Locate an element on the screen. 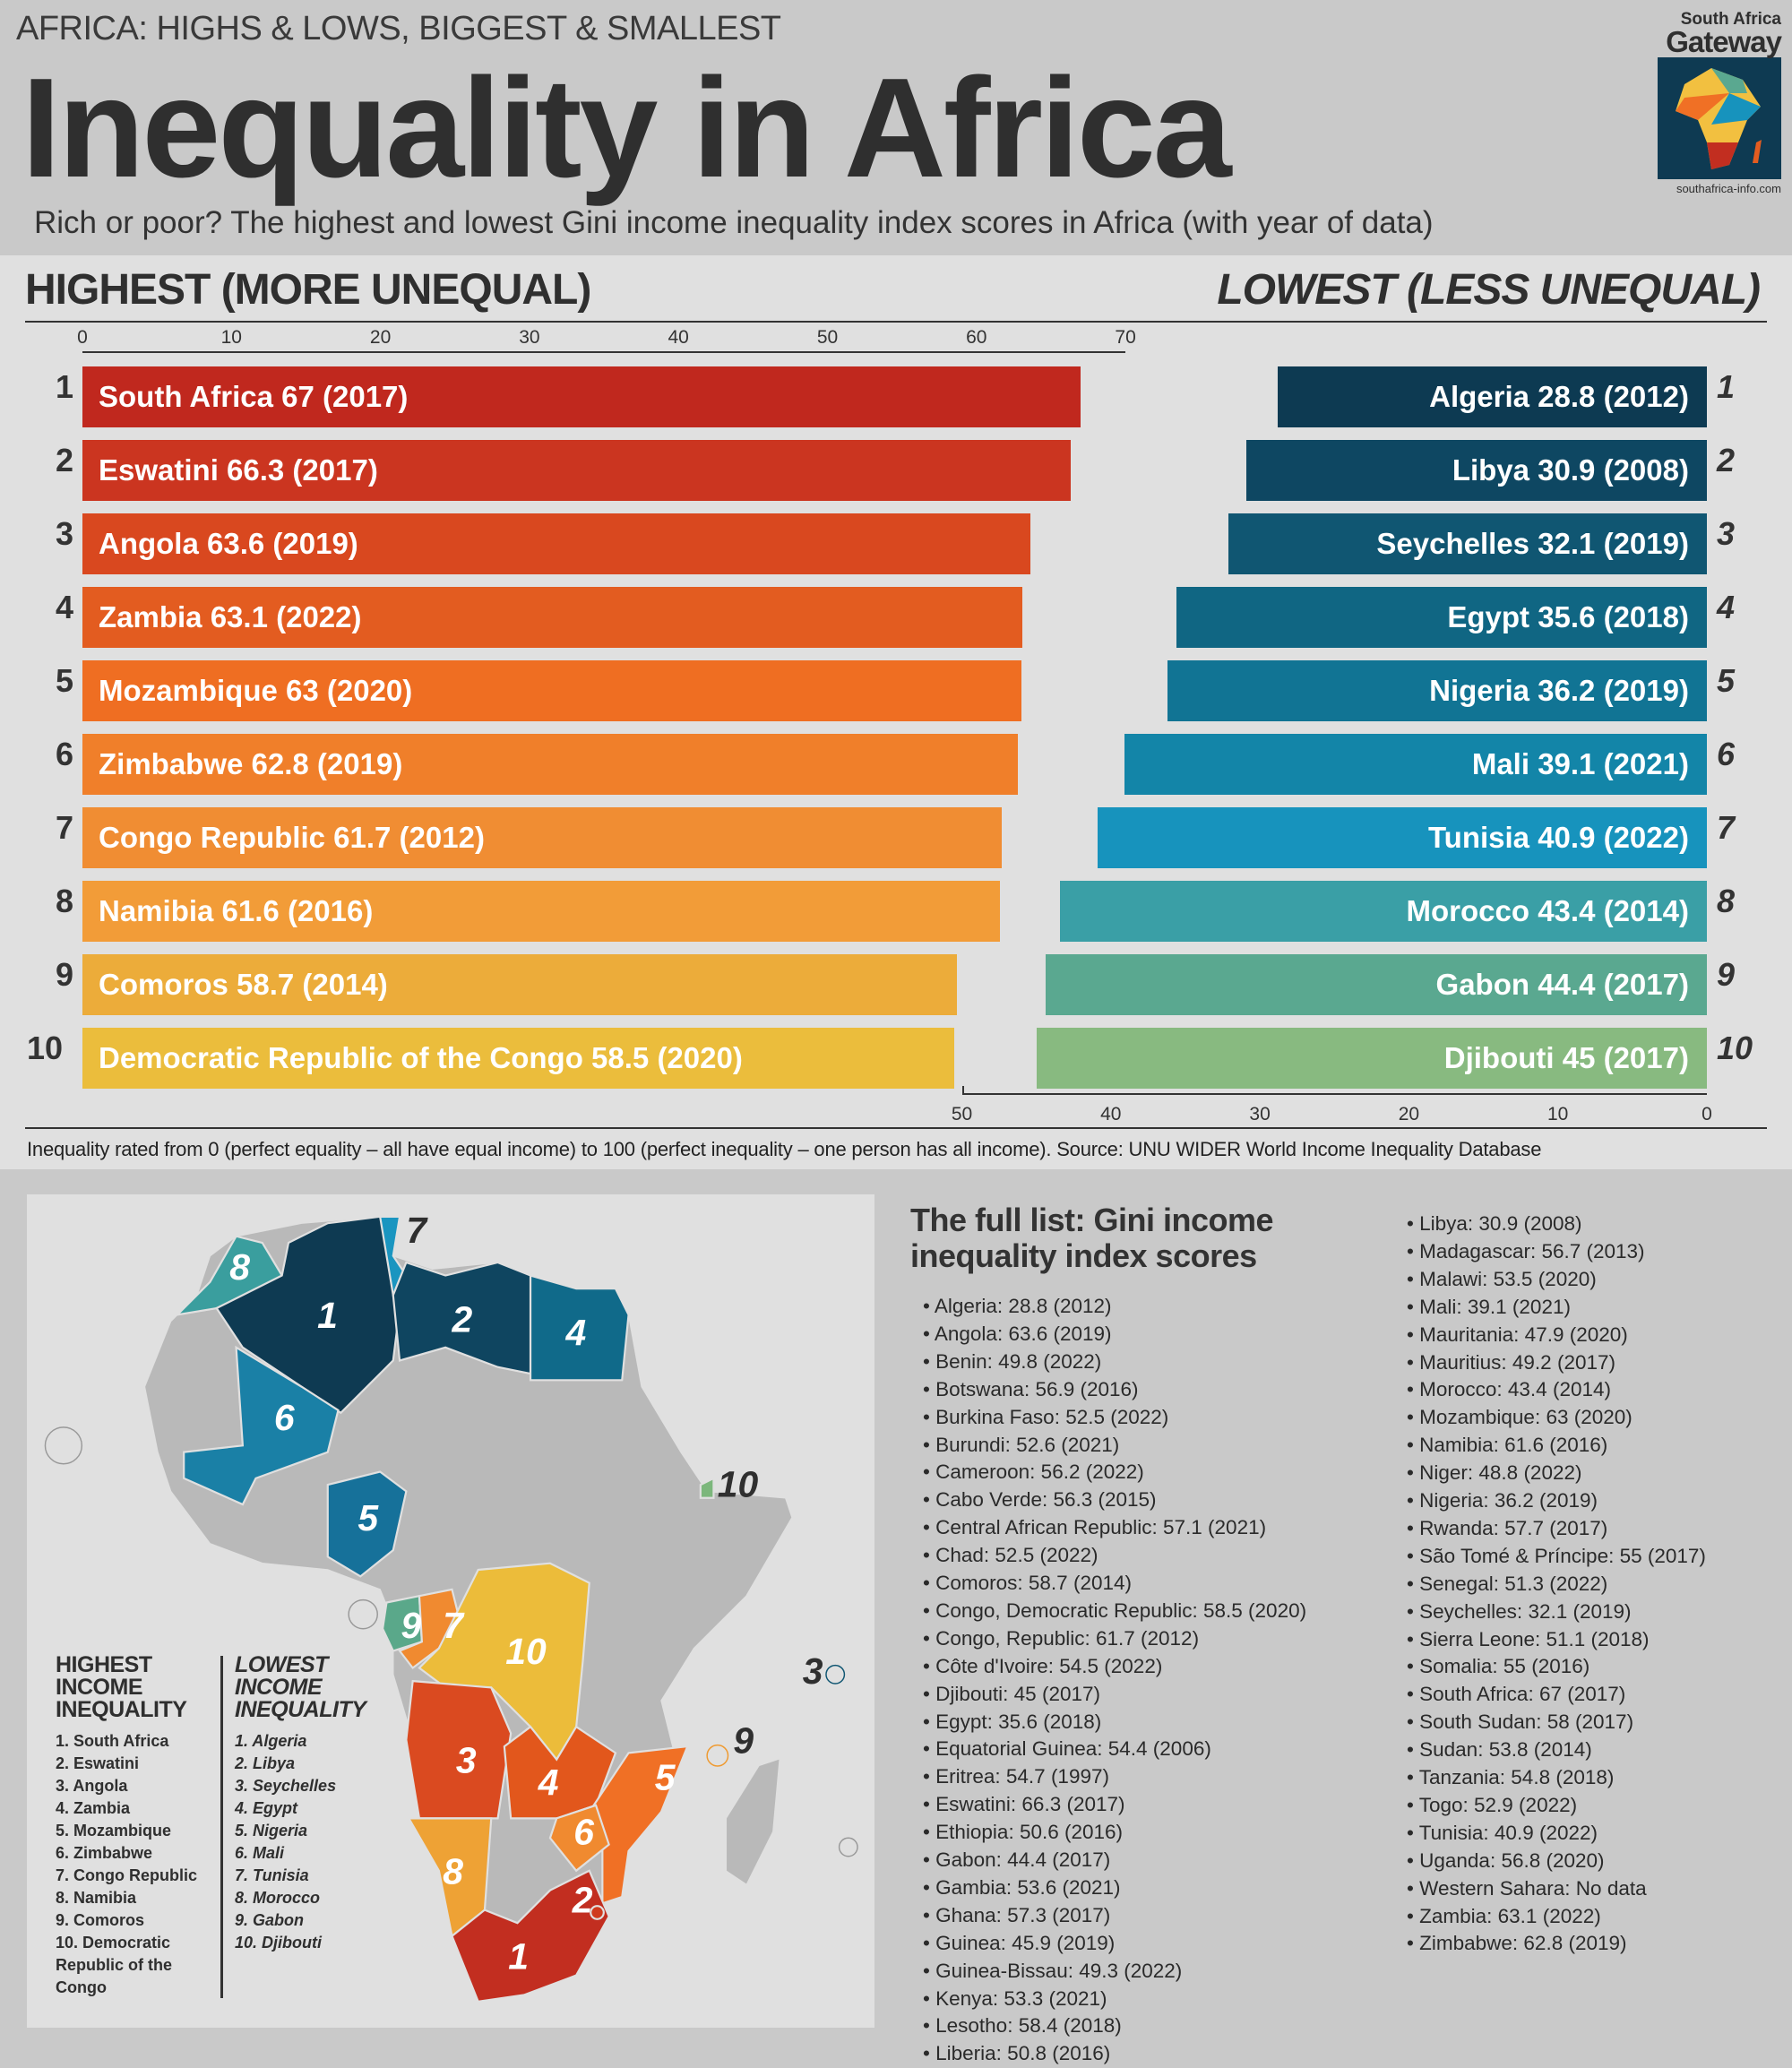 The height and width of the screenshot is (2068, 1792). list-item: • Tanzania: 54.8 (2018) is located at coordinates (1511, 1777).